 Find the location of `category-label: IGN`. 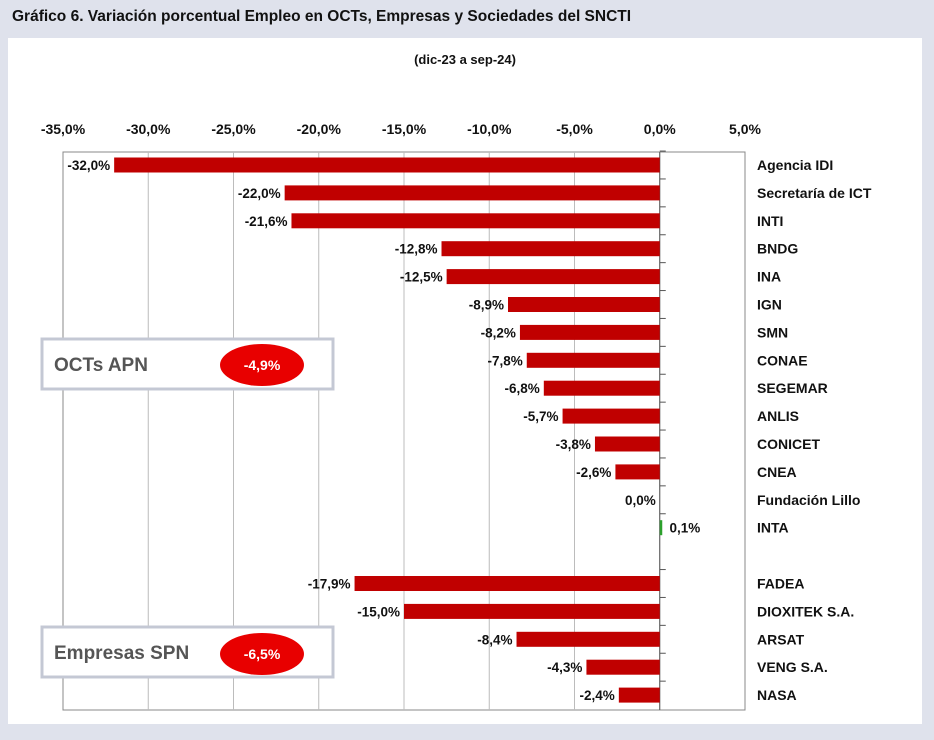

category-label: IGN is located at coordinates (769, 305).